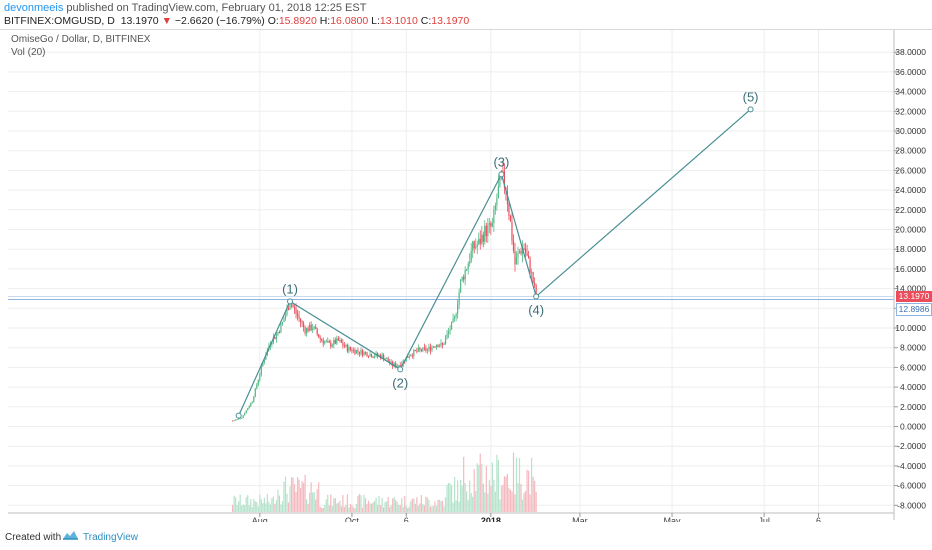 The height and width of the screenshot is (550, 932). Describe the element at coordinates (913, 427) in the screenshot. I see `price-tick-label: 0.0000` at that location.